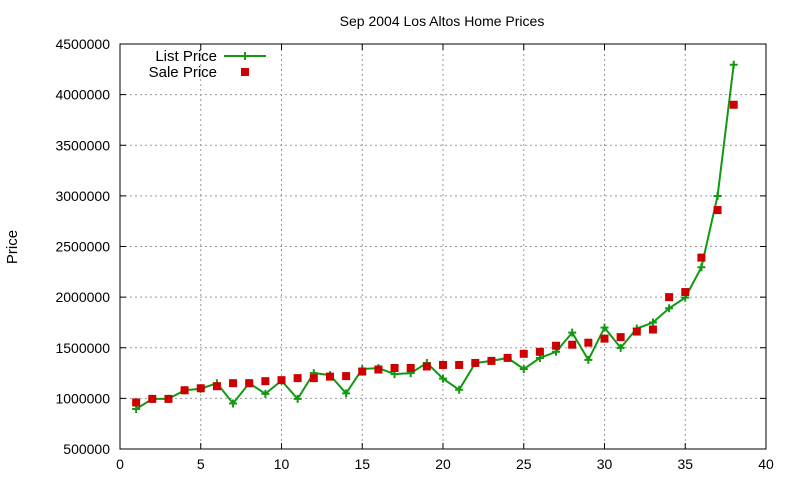 Image resolution: width=800 pixels, height=480 pixels. What do you see at coordinates (82, 145) in the screenshot?
I see `y-tick-label: 3500000` at bounding box center [82, 145].